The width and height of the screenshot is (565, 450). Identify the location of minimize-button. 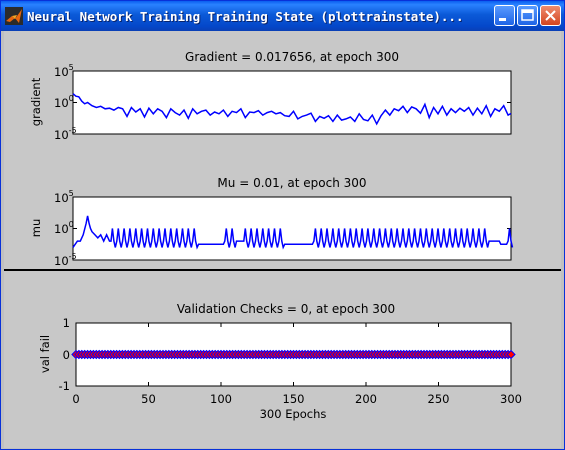
(504, 15).